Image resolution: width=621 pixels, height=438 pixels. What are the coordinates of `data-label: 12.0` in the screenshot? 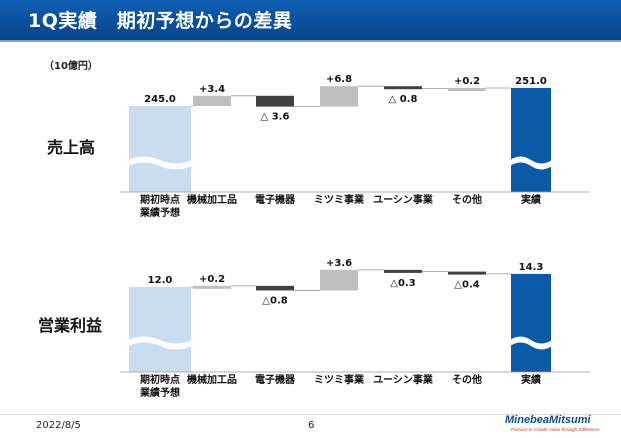 It's located at (160, 280).